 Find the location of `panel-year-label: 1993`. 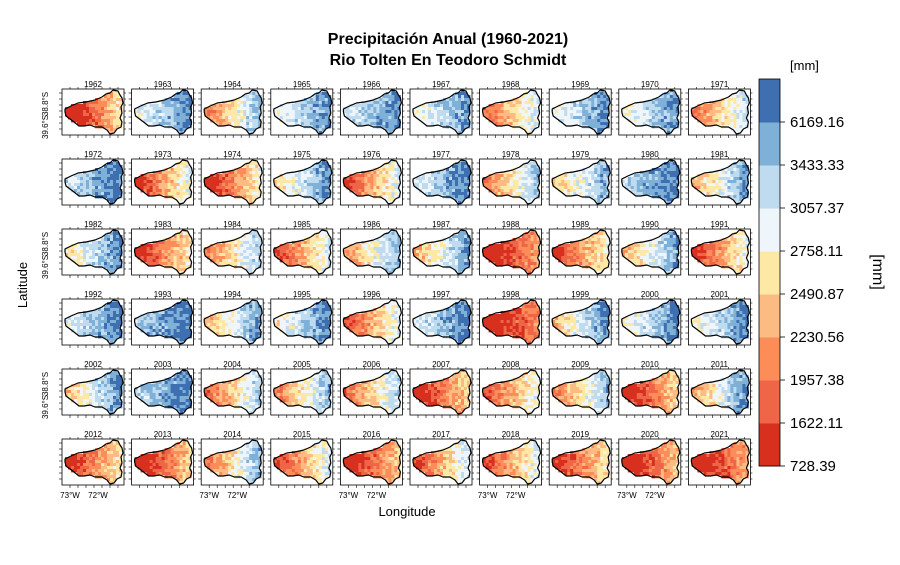

panel-year-label: 1993 is located at coordinates (163, 294).